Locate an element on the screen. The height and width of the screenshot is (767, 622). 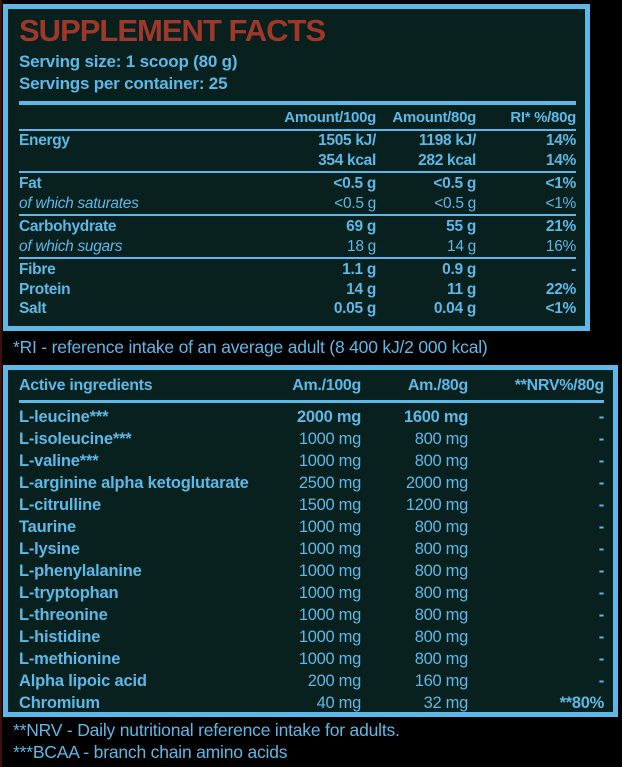
ingredient-name: L-citrulline is located at coordinates (60, 505).